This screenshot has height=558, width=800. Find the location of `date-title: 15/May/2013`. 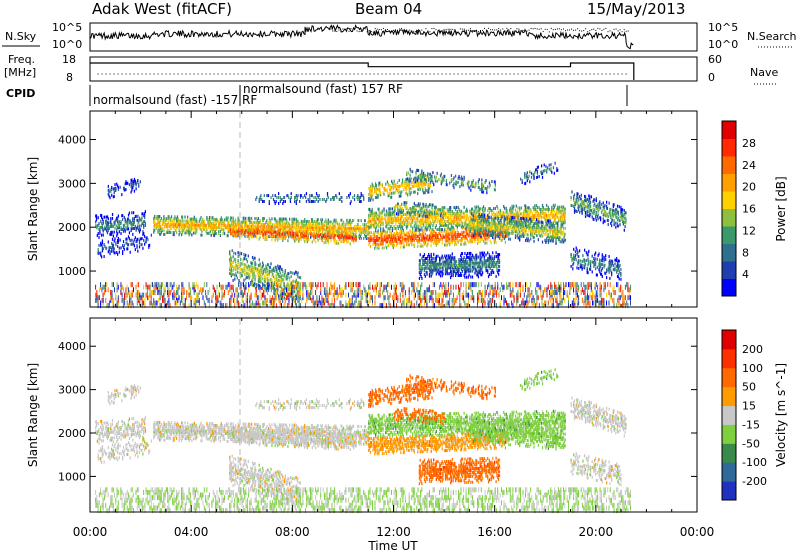

date-title: 15/May/2013 is located at coordinates (636, 9).